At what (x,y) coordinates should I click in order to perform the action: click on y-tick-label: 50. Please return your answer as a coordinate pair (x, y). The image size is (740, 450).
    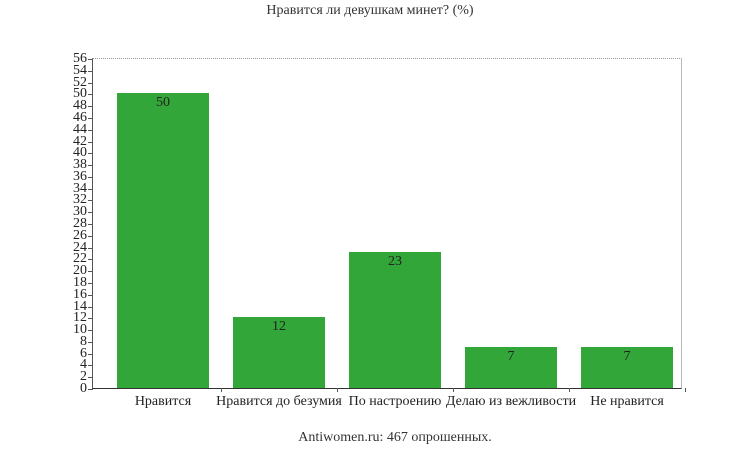
    Looking at the image, I should click on (80, 94).